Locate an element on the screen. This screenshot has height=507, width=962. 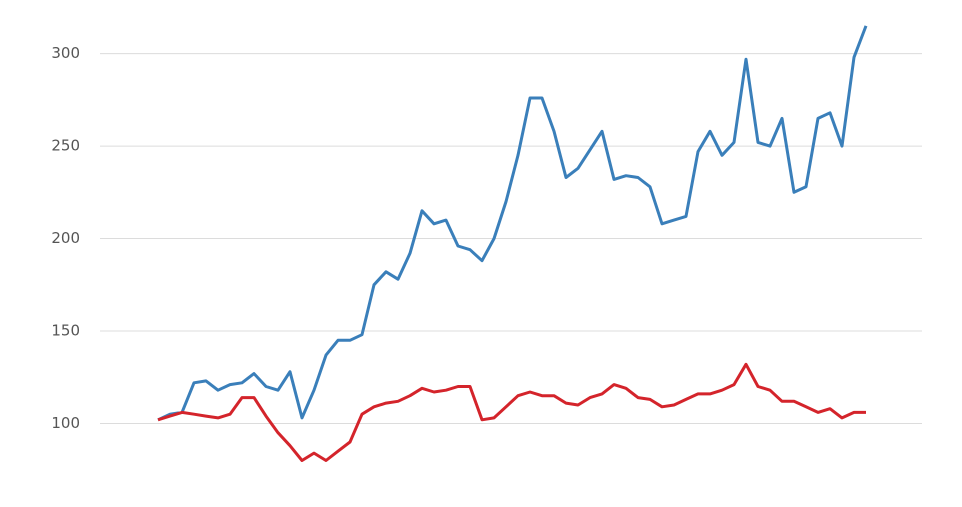
y-tick-label: 250 is located at coordinates (65, 146).